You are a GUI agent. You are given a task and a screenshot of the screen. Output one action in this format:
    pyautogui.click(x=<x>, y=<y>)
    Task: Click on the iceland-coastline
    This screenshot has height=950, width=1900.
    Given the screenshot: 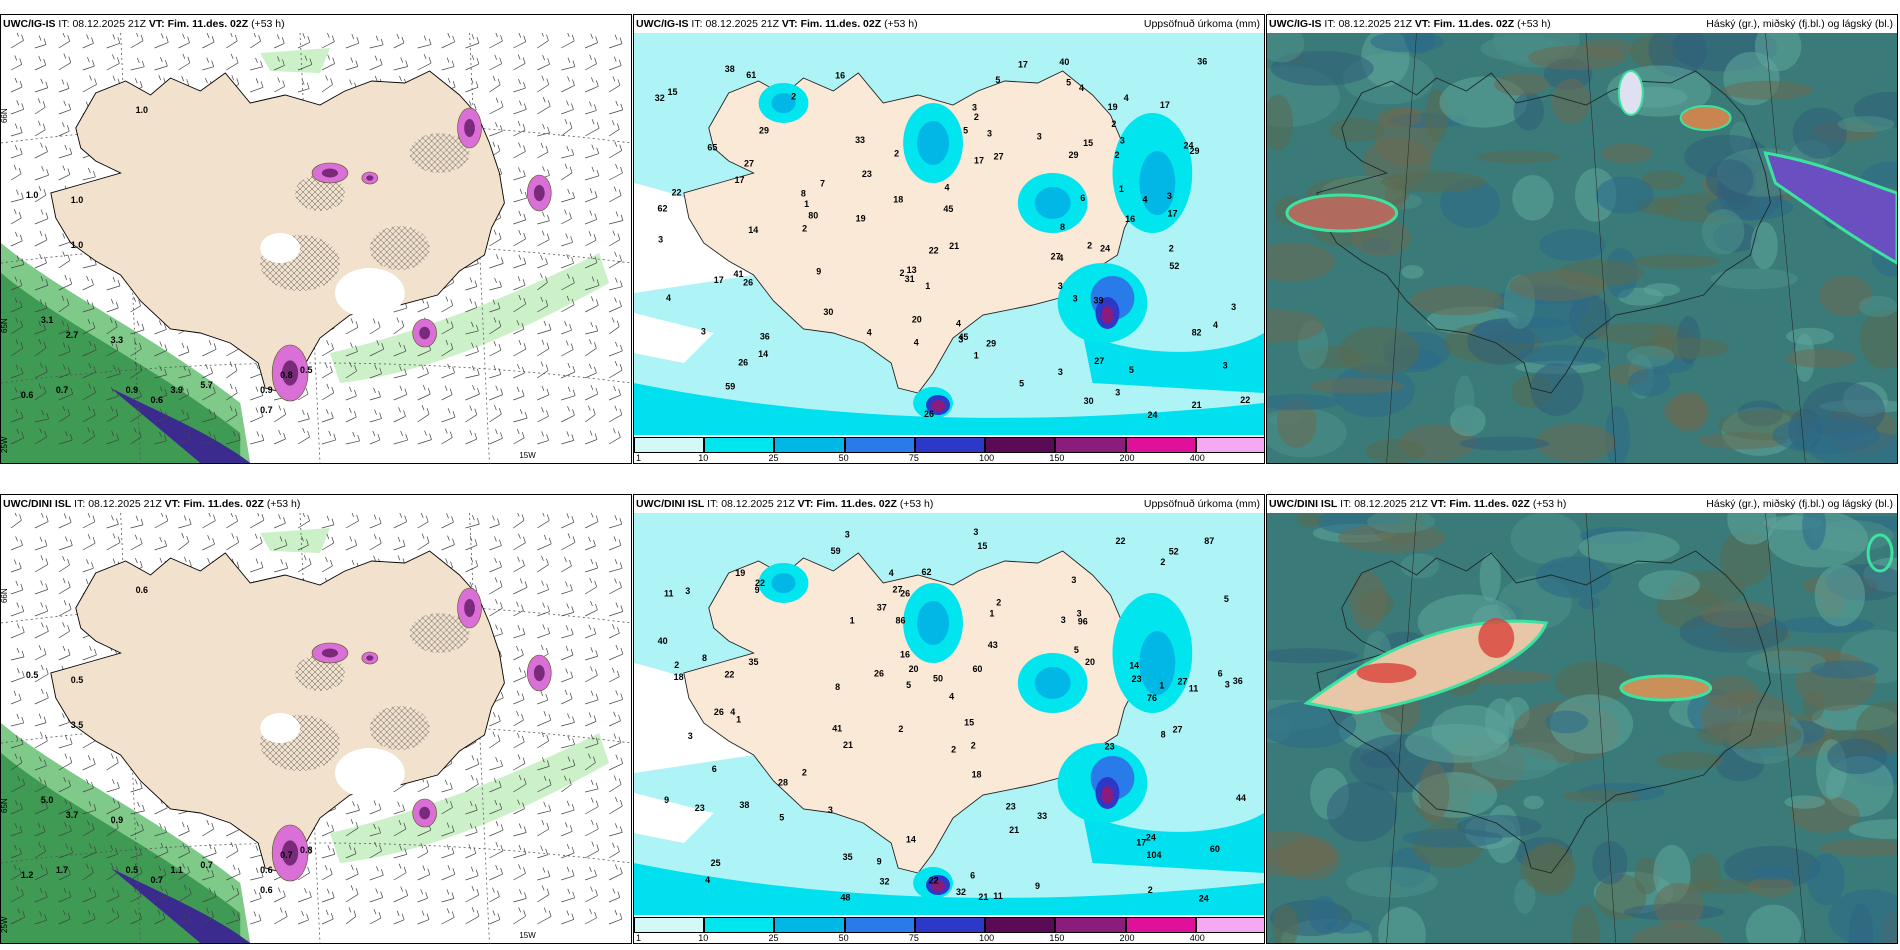 What is the action you would take?
    pyautogui.click(x=277, y=712)
    